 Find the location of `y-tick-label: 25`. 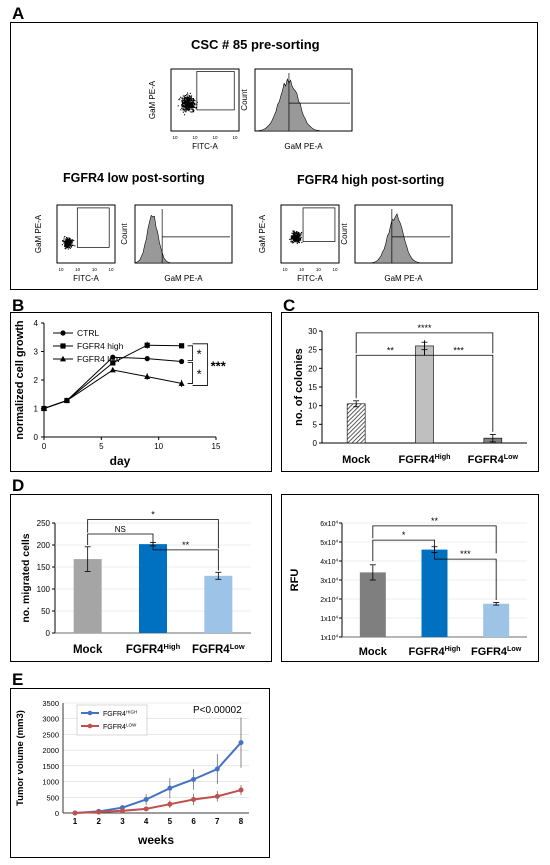

y-tick-label: 25 is located at coordinates (312, 350).